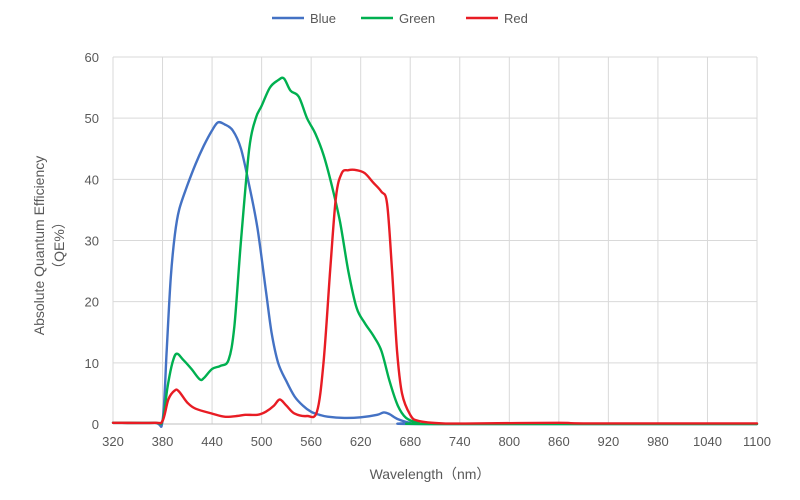 The height and width of the screenshot is (500, 800). What do you see at coordinates (658, 441) in the screenshot?
I see `x-tick-label: 980` at bounding box center [658, 441].